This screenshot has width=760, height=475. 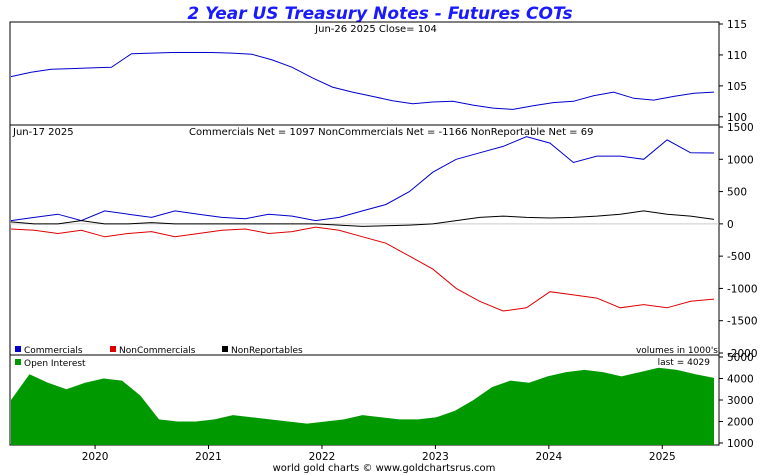 I want to click on y-tick-label: -500, so click(x=739, y=257).